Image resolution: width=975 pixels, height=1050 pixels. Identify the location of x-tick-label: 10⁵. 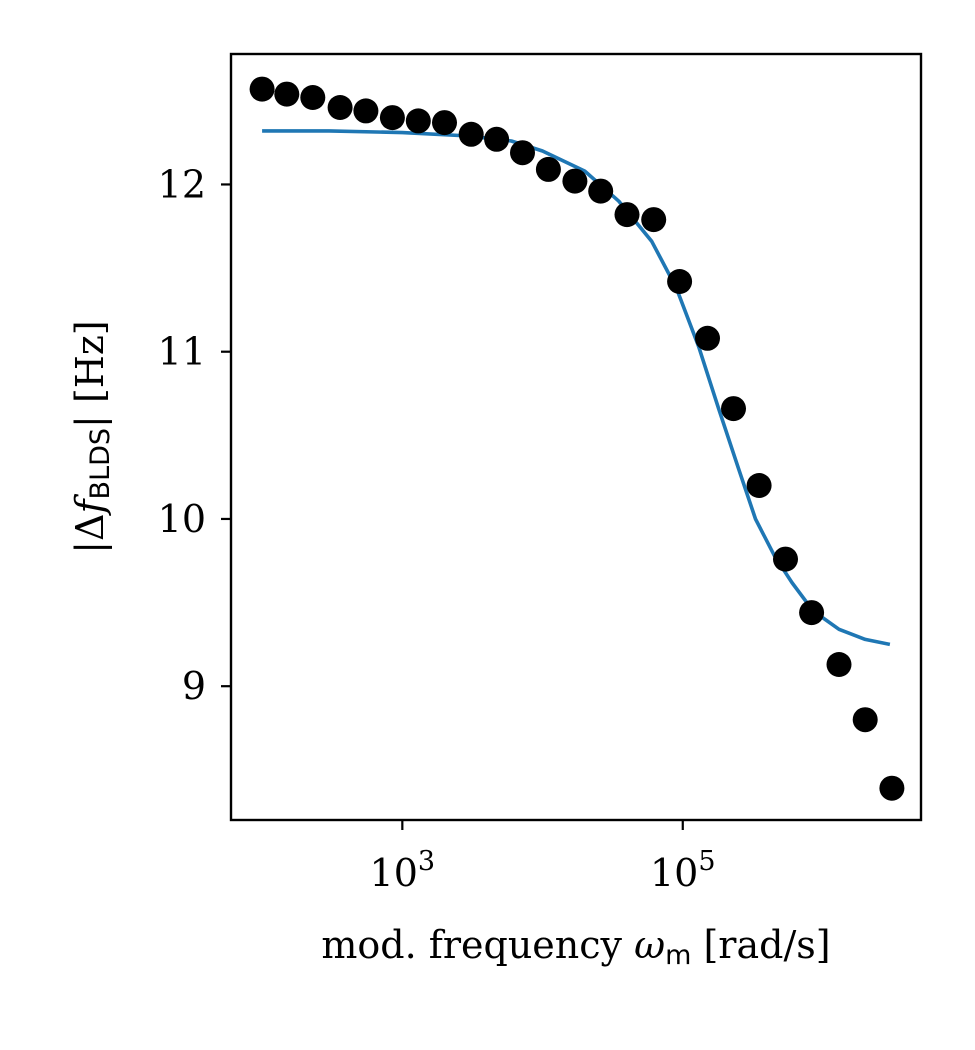
(683, 870).